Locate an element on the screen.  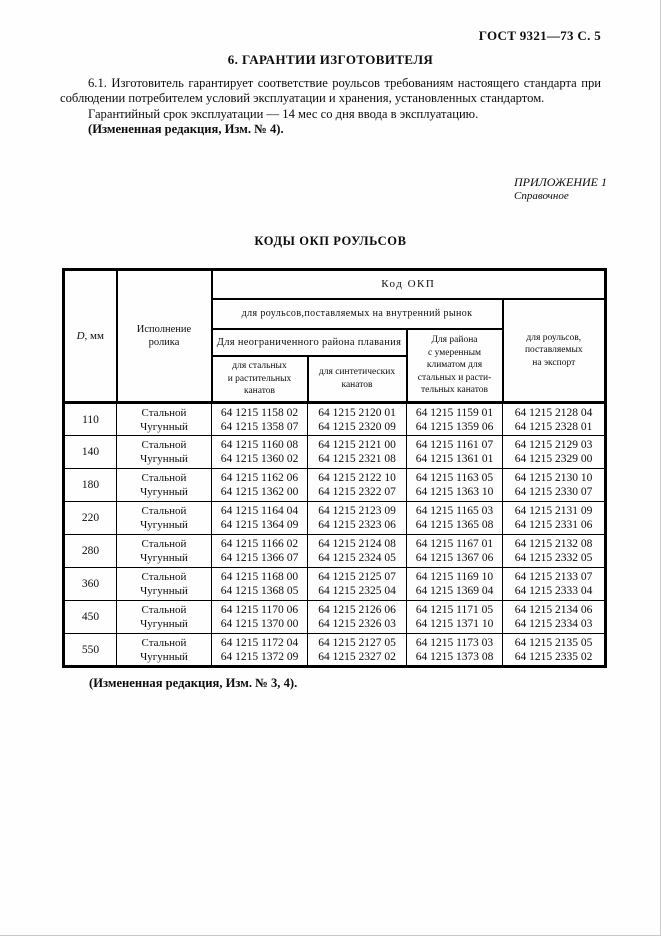
unlimited-area-header: Для неограниченного района плавания is located at coordinates (309, 342).